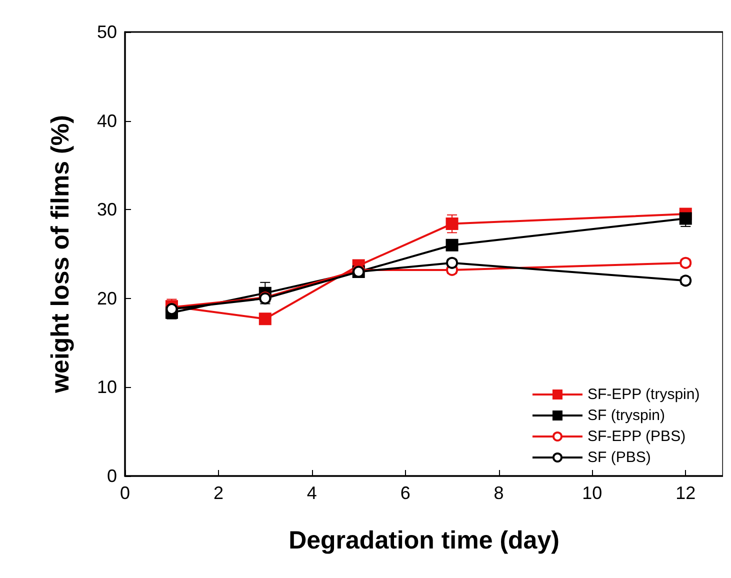  Describe the element at coordinates (592, 493) in the screenshot. I see `x-tick-label: 10` at that location.